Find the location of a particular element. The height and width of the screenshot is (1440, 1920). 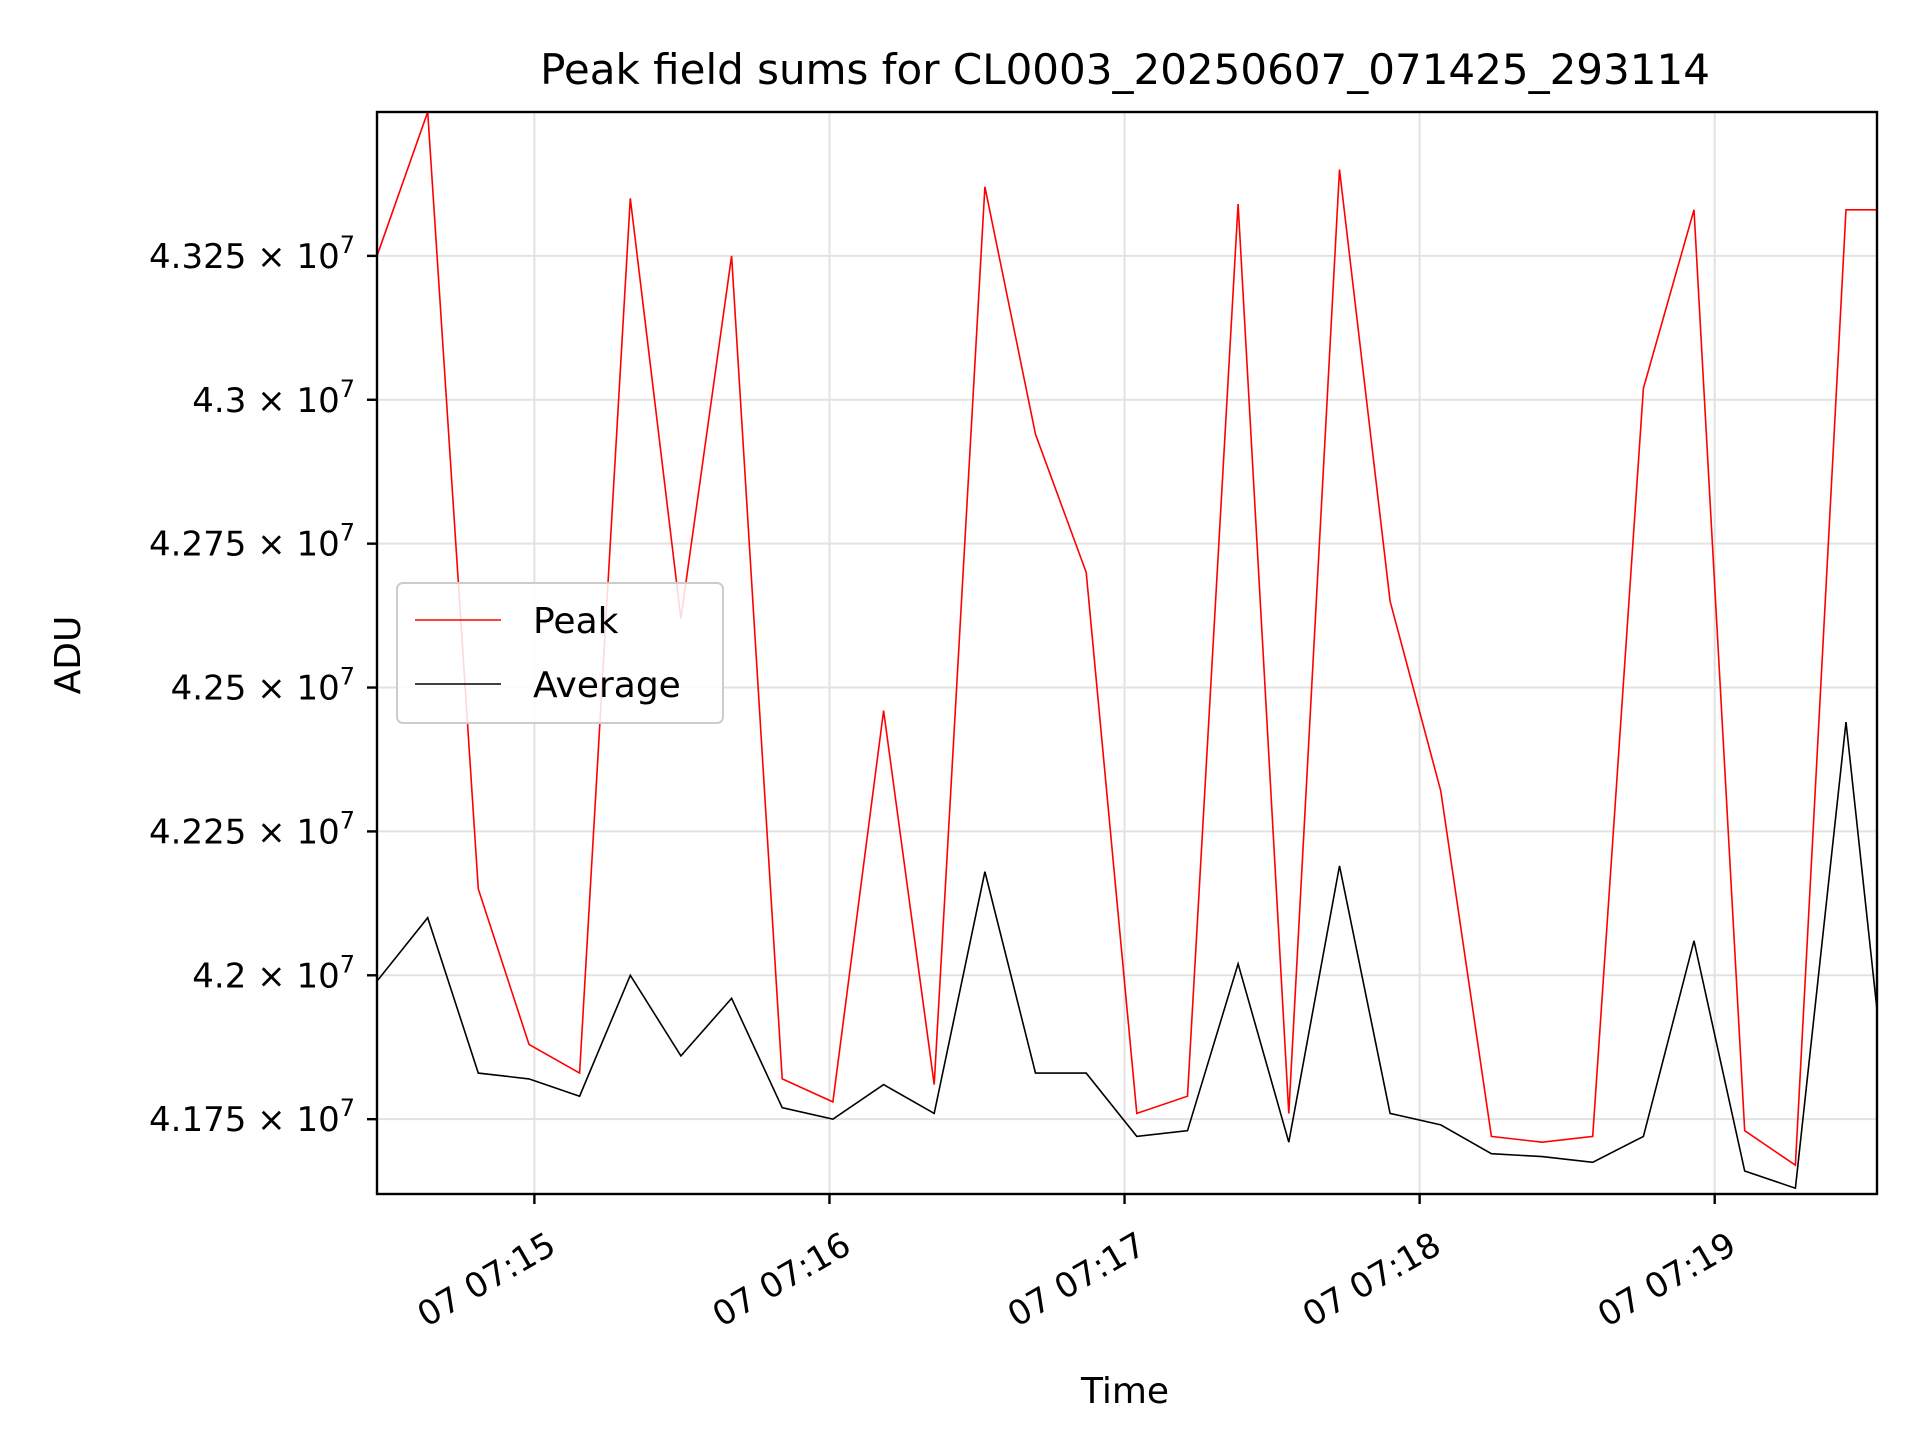

y-tick-label: 4.175 × 107 is located at coordinates (252, 1117).